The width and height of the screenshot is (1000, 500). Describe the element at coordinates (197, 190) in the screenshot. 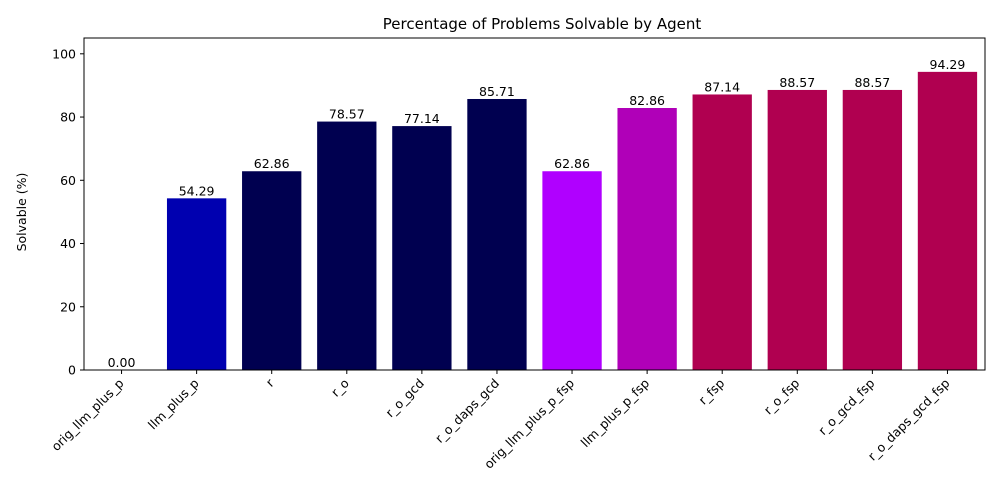

I see `data-label-llm_plus_p: 54.29` at that location.